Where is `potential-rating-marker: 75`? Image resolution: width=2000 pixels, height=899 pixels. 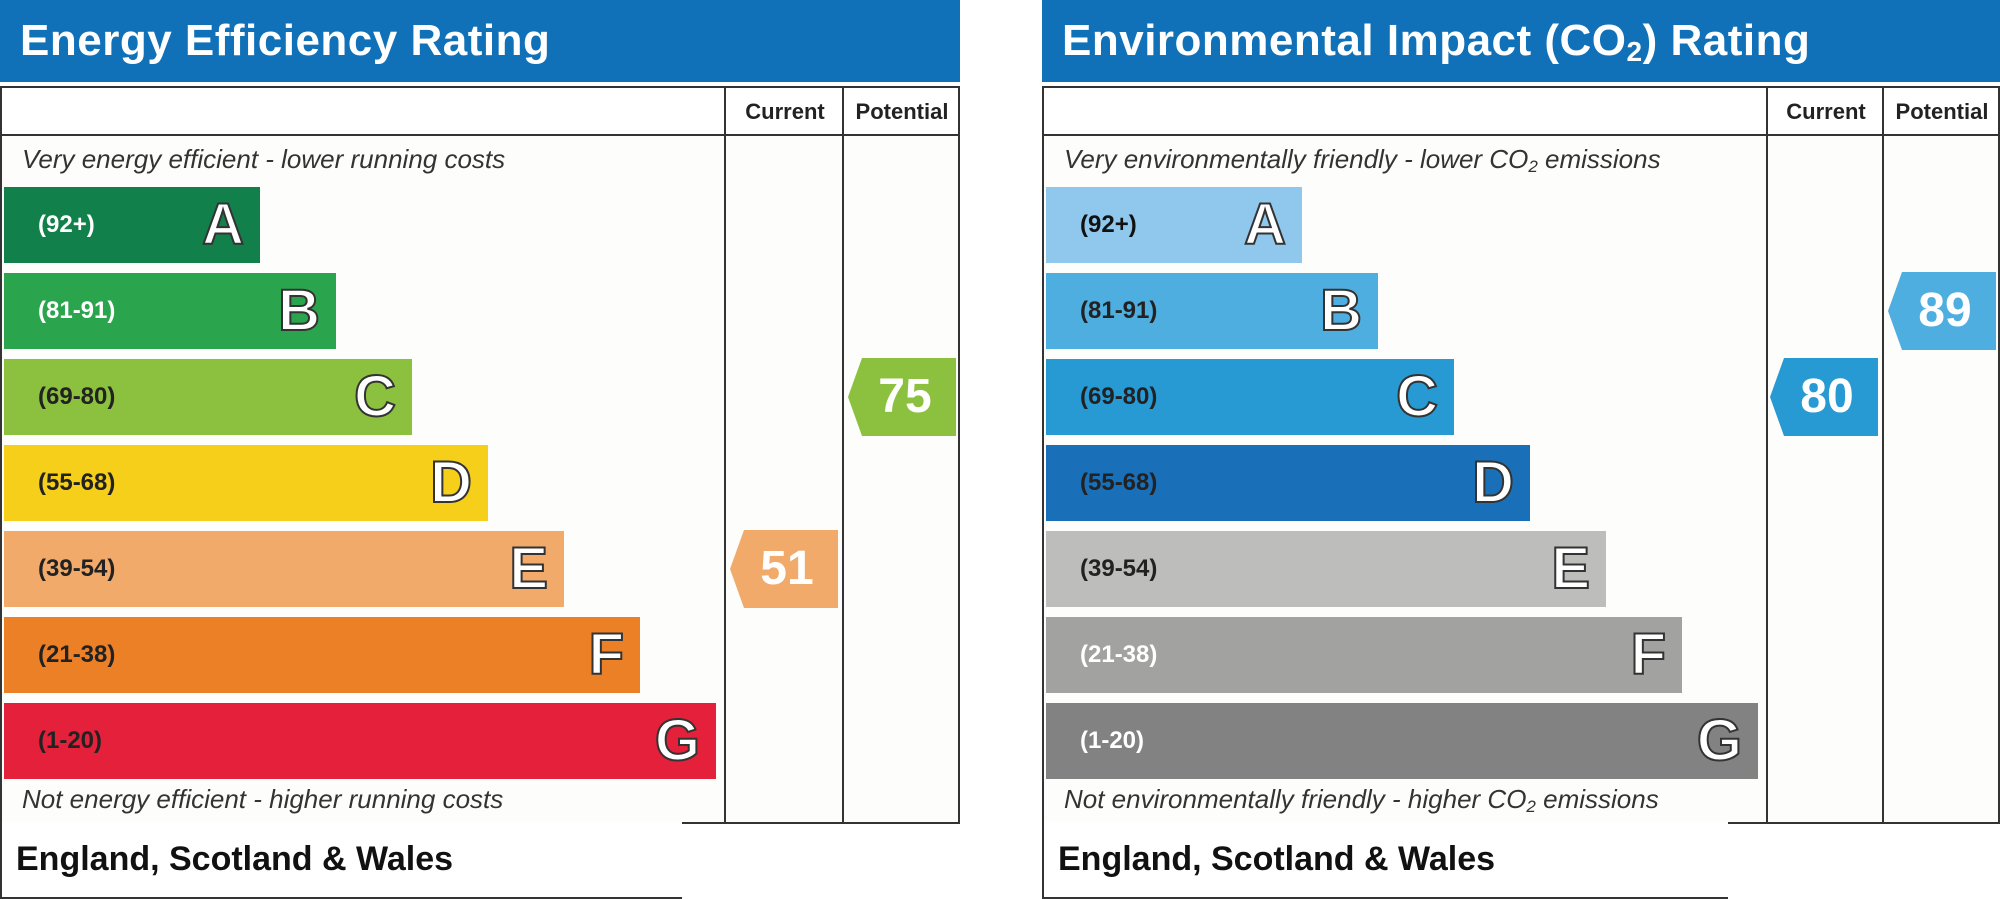
potential-rating-marker: 75 is located at coordinates (902, 397).